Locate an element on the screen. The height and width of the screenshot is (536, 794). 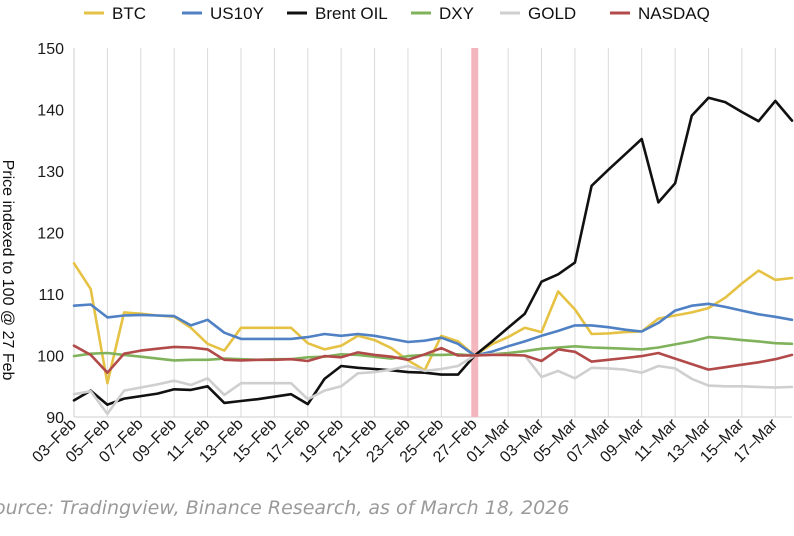
y-tick-label: 120 is located at coordinates (50, 234).